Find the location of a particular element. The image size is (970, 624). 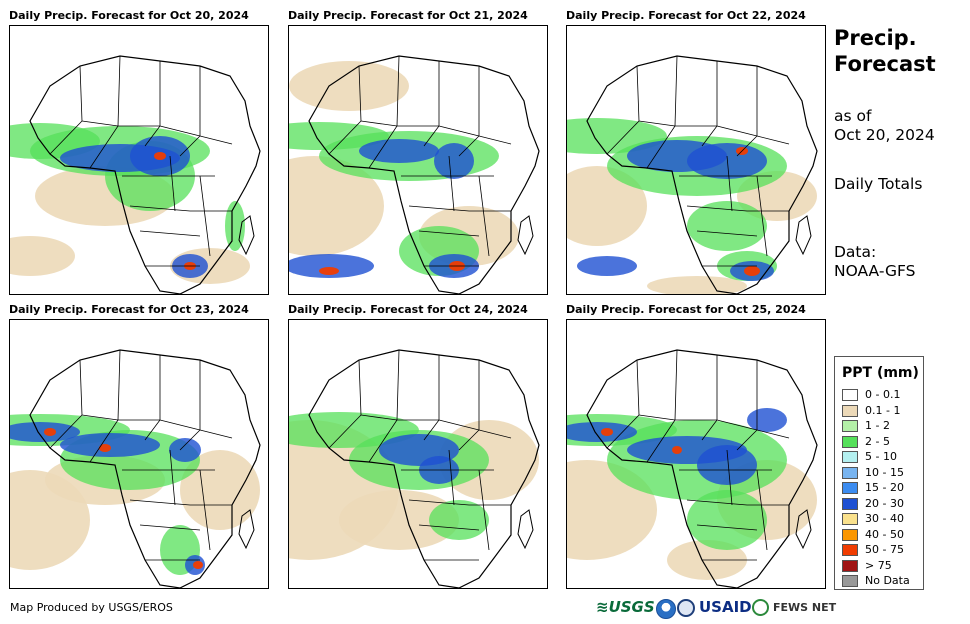

map-panel-oct21 is located at coordinates (418, 160).